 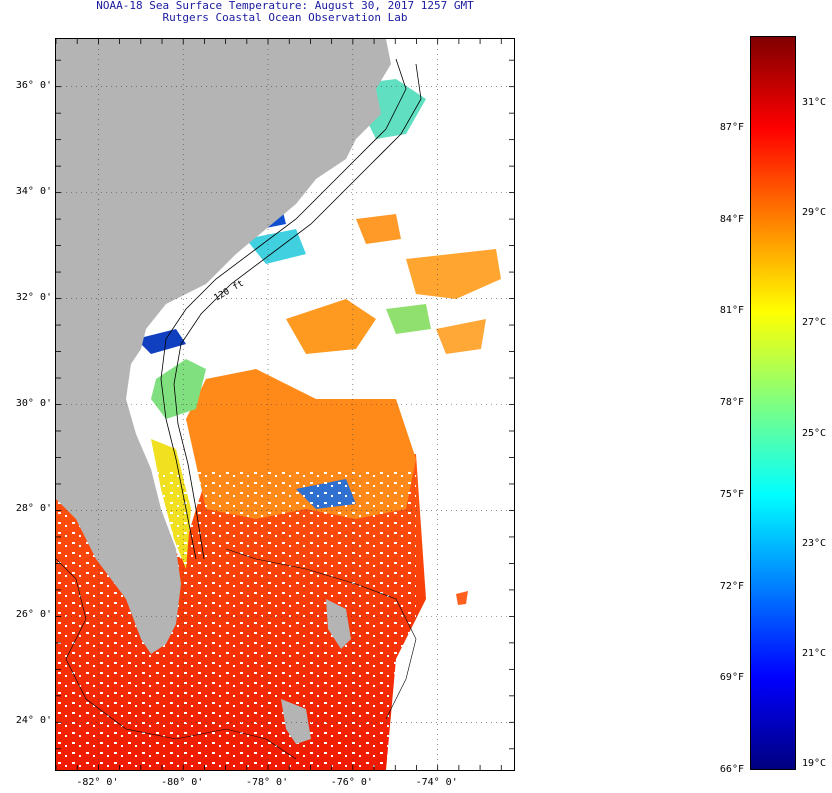 I want to click on contour-label: 120 ft, so click(x=229, y=291).